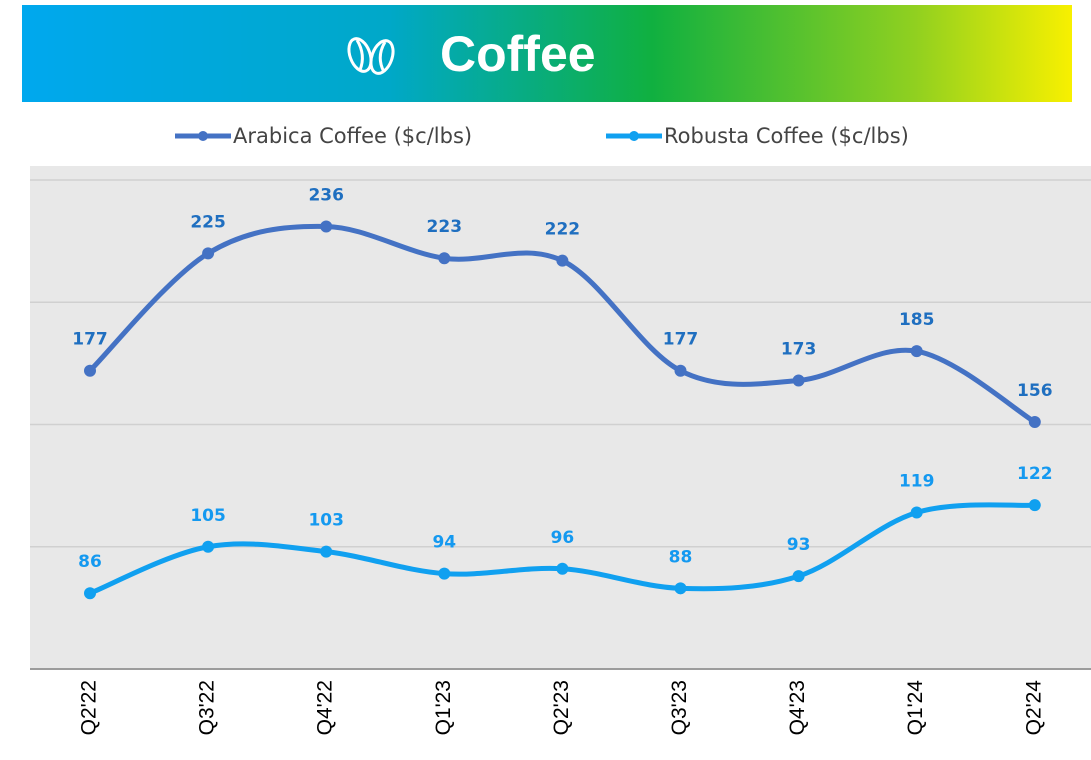 This screenshot has width=1091, height=760. Describe the element at coordinates (207, 707) in the screenshot. I see `x-tick-label: Q3'22` at that location.